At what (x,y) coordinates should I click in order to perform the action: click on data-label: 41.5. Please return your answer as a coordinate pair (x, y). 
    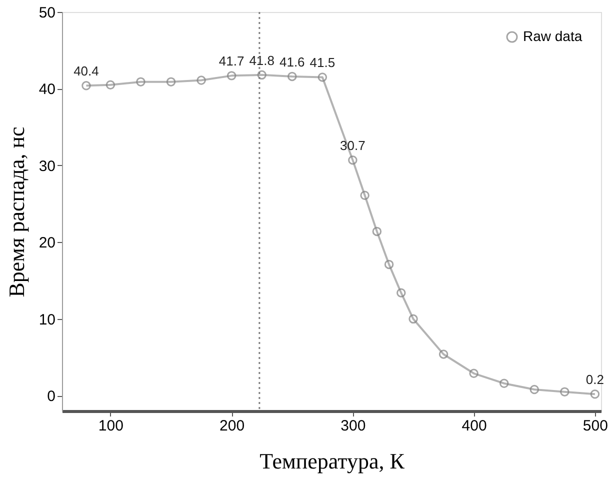
    Looking at the image, I should click on (323, 62).